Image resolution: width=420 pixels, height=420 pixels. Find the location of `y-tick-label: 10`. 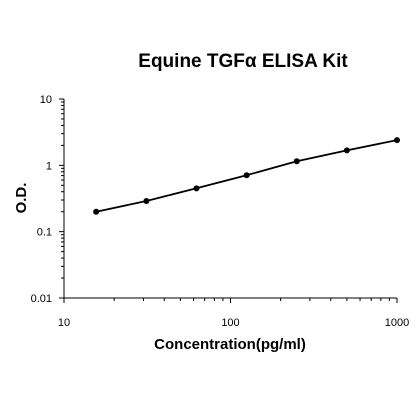

y-tick-label: 10 is located at coordinates (46, 100).